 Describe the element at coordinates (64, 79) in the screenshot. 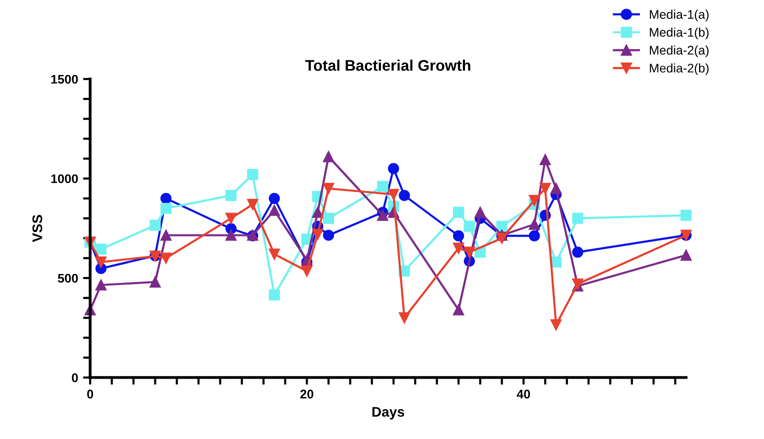

I see `y-tick-label: 1500` at that location.